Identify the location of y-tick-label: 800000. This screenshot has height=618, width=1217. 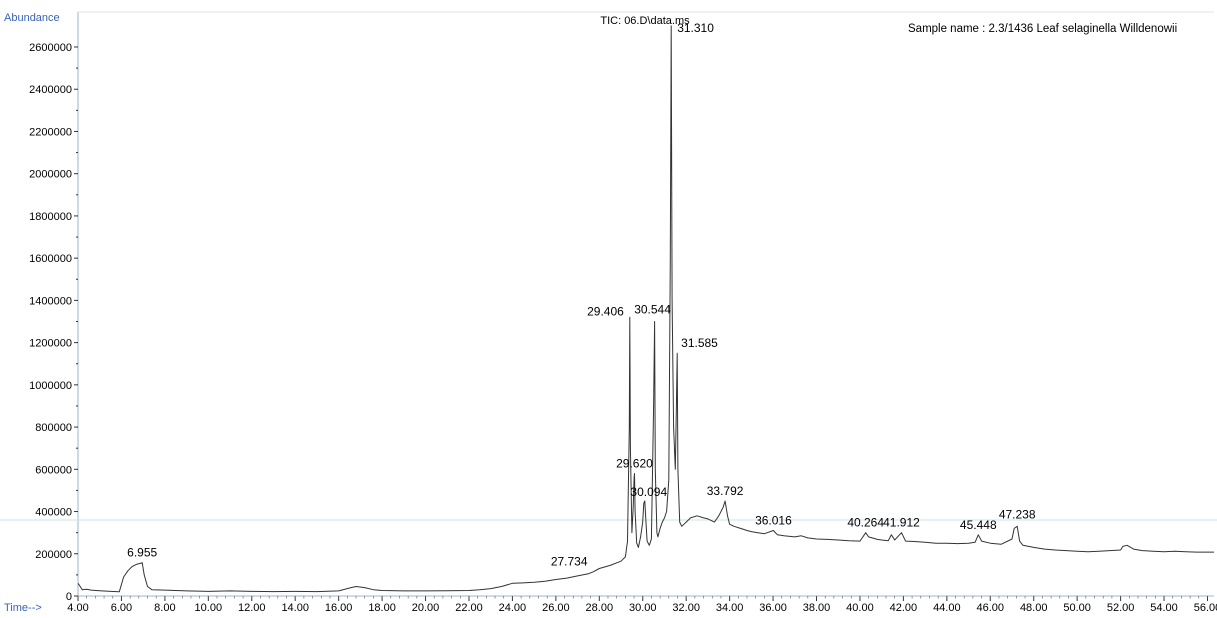
(53, 428).